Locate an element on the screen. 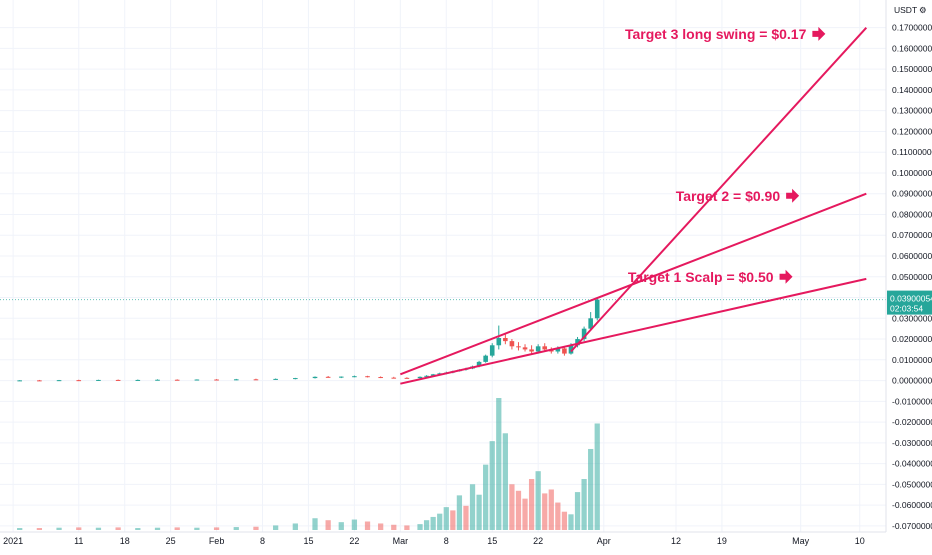  time-tick-label: 25 is located at coordinates (171, 541).